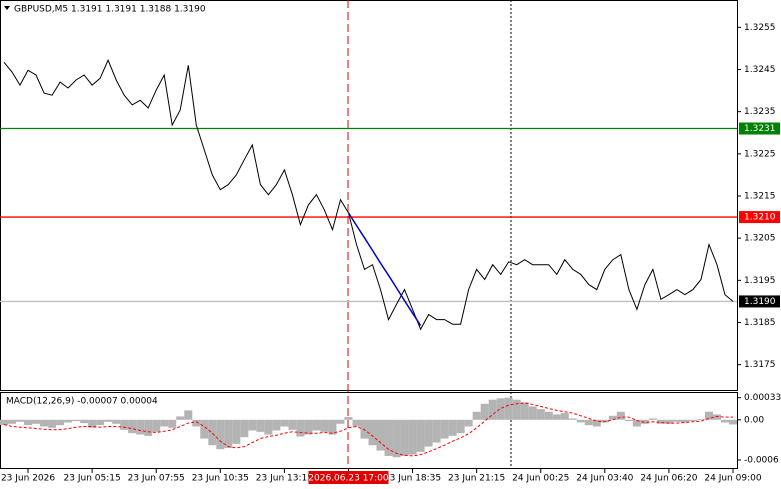 Image resolution: width=781 pixels, height=489 pixels. What do you see at coordinates (754, 420) in the screenshot?
I see `y-tick-label: 0.00` at bounding box center [754, 420].